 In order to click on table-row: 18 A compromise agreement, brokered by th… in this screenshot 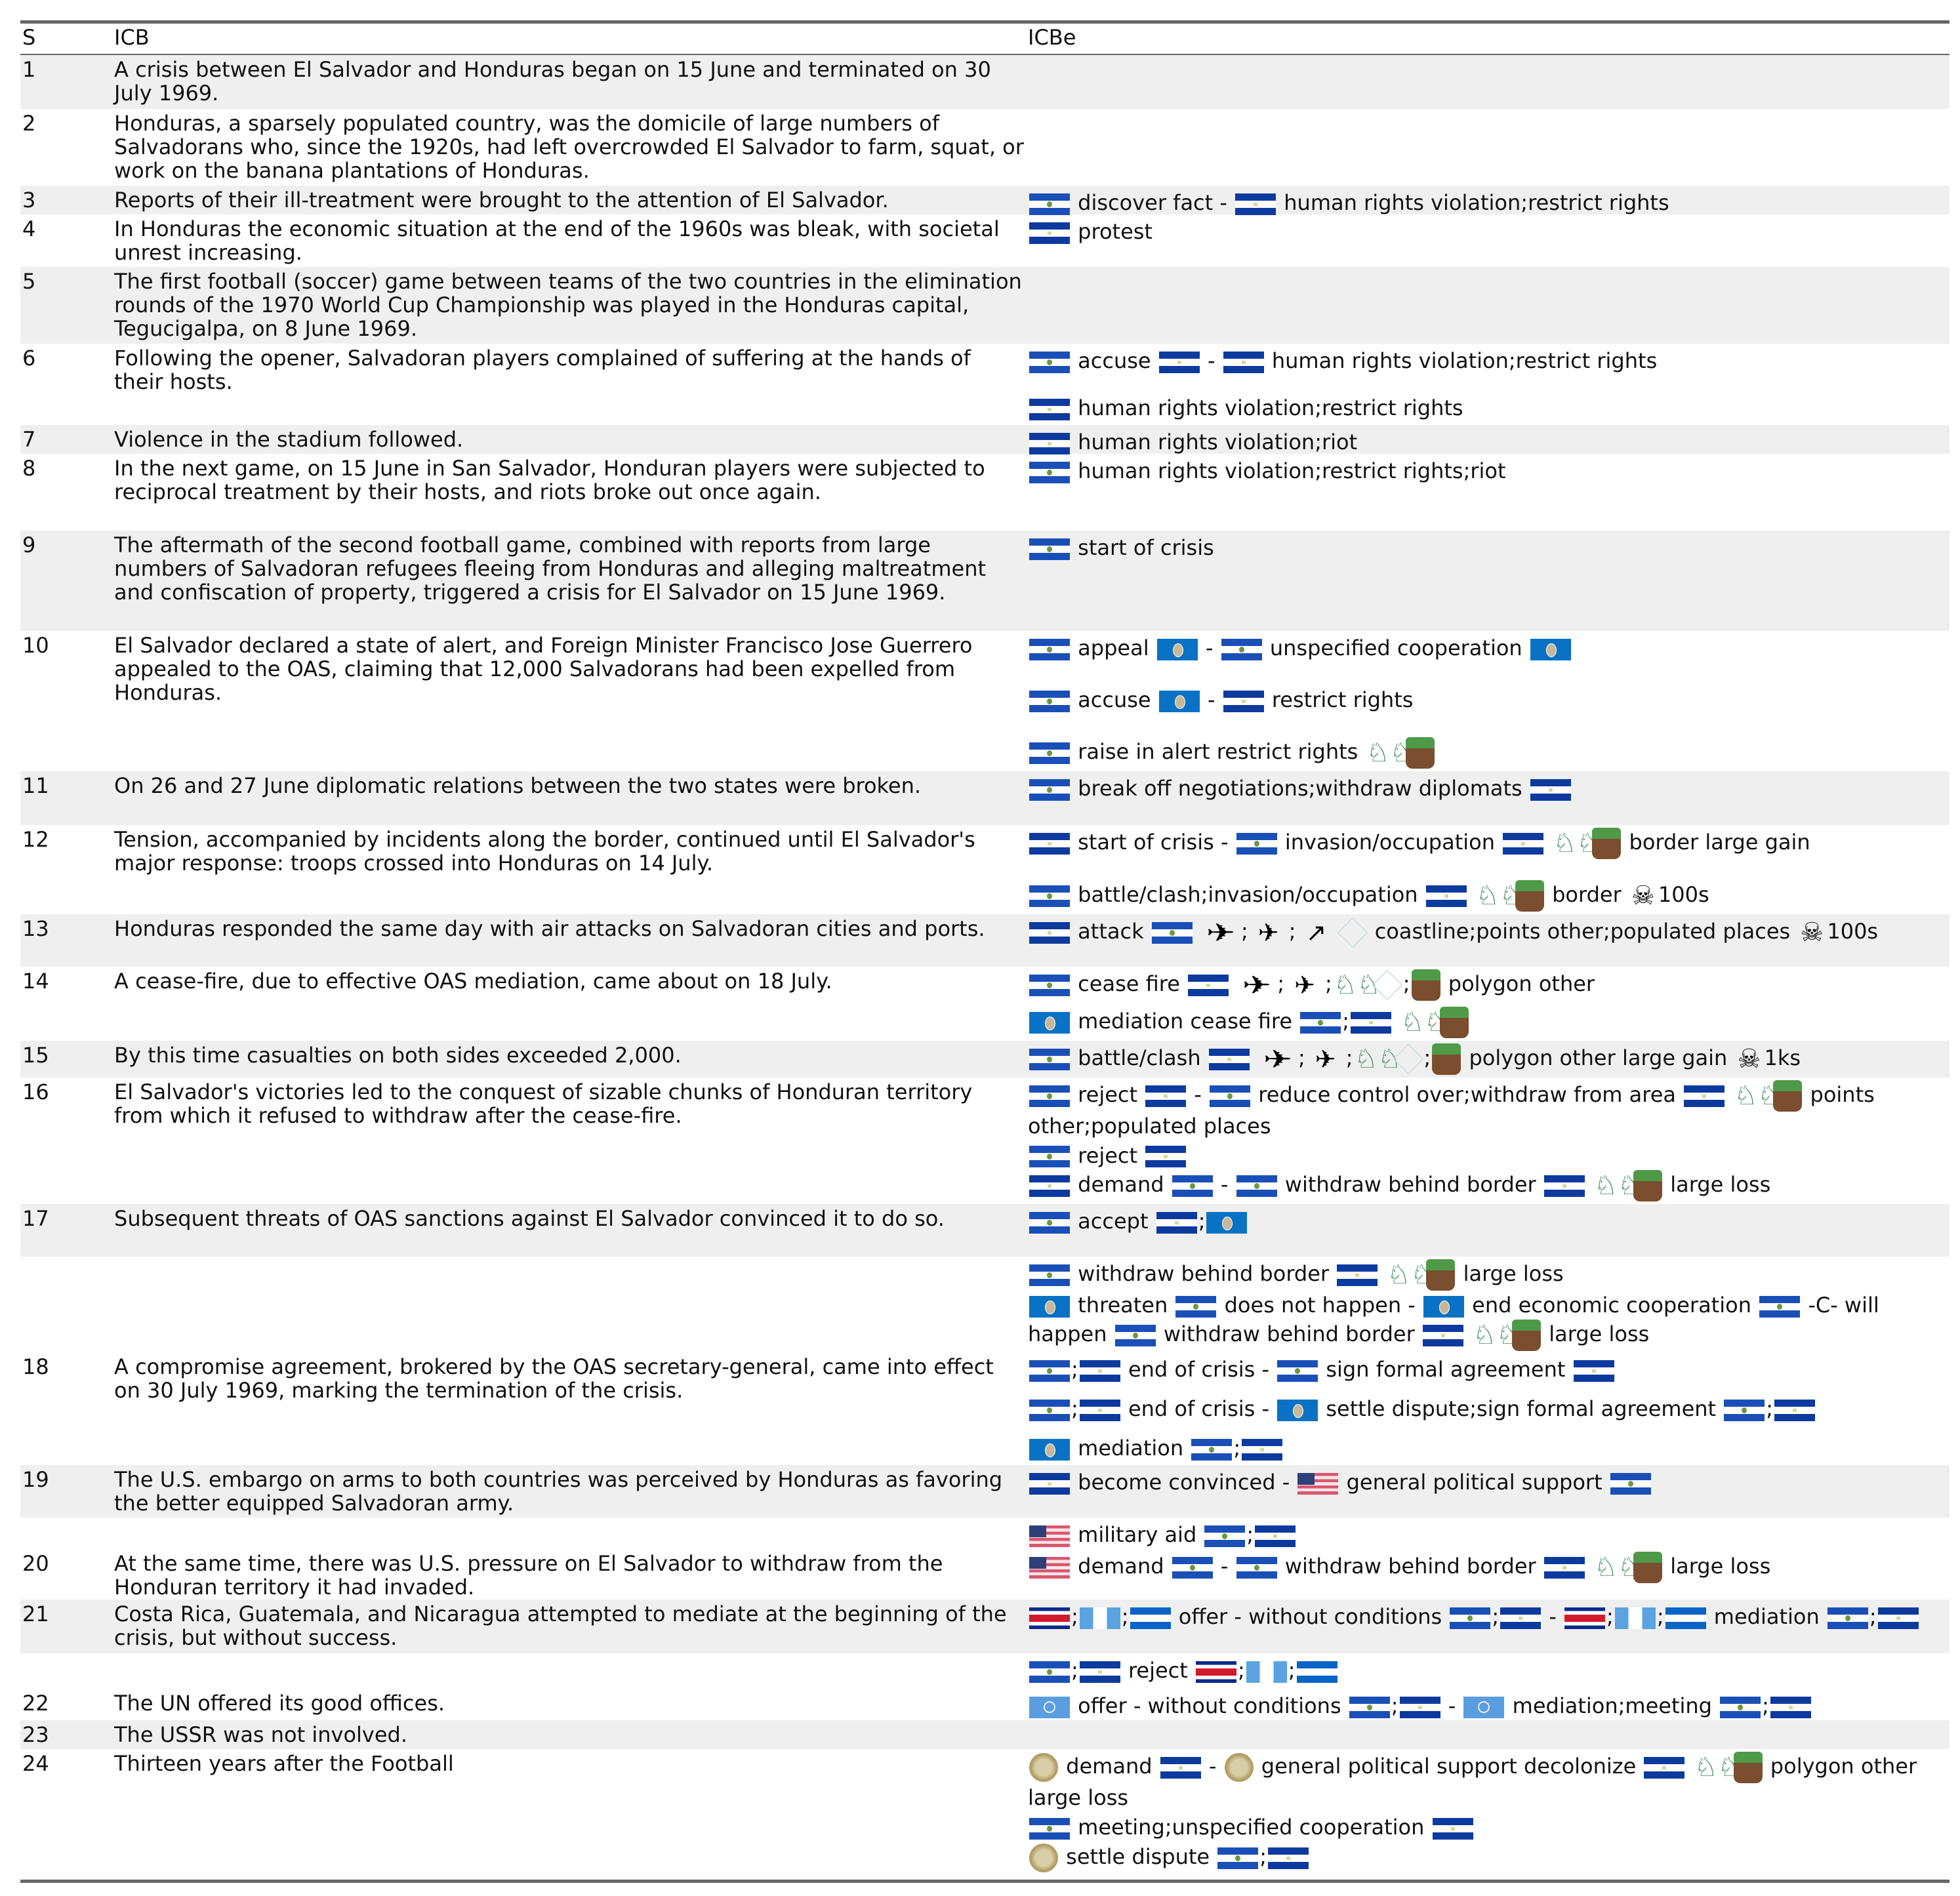, I will do `click(985, 1408)`.